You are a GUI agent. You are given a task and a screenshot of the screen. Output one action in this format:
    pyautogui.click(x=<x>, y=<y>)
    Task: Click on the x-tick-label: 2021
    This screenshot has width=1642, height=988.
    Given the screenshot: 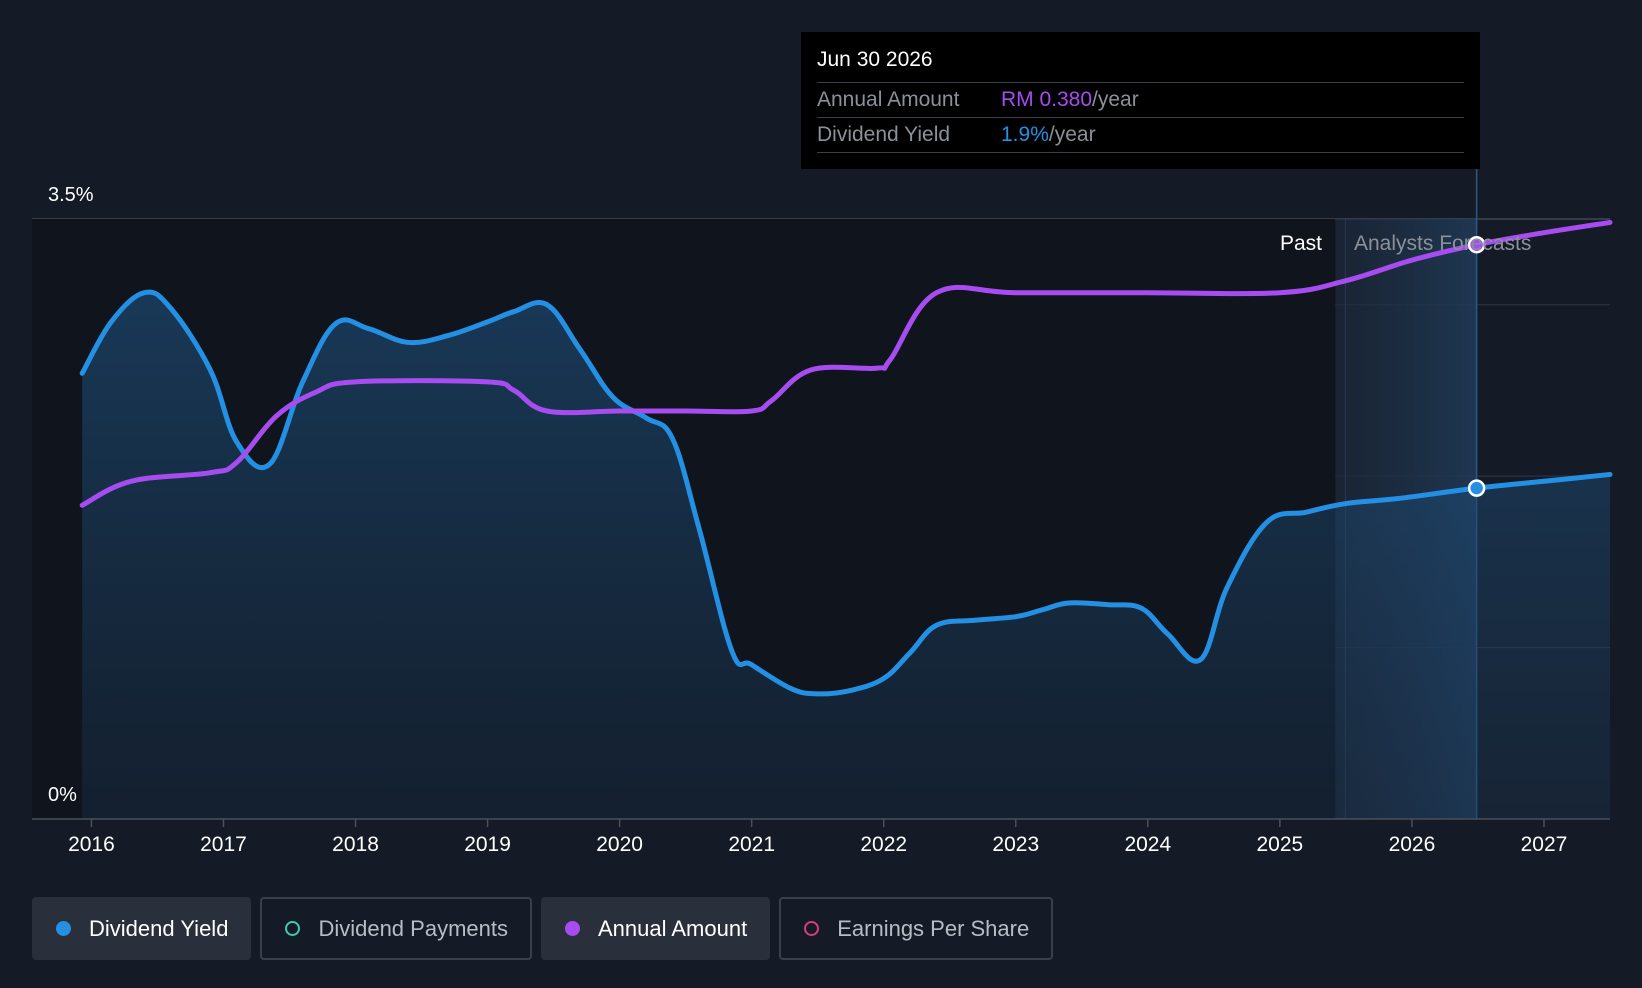 What is the action you would take?
    pyautogui.click(x=751, y=844)
    